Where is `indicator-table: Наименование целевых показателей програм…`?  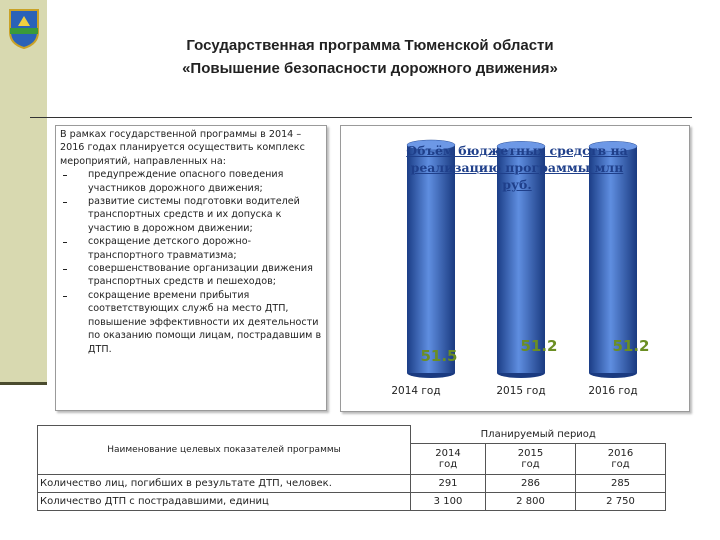
indicator-table: Наименование целевых показателей програм… is located at coordinates (351, 468).